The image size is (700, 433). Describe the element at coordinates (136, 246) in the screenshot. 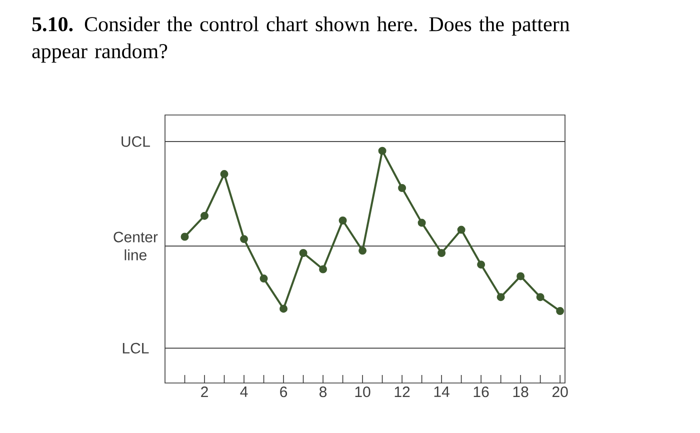

I see `ref-line-label: Center line` at that location.